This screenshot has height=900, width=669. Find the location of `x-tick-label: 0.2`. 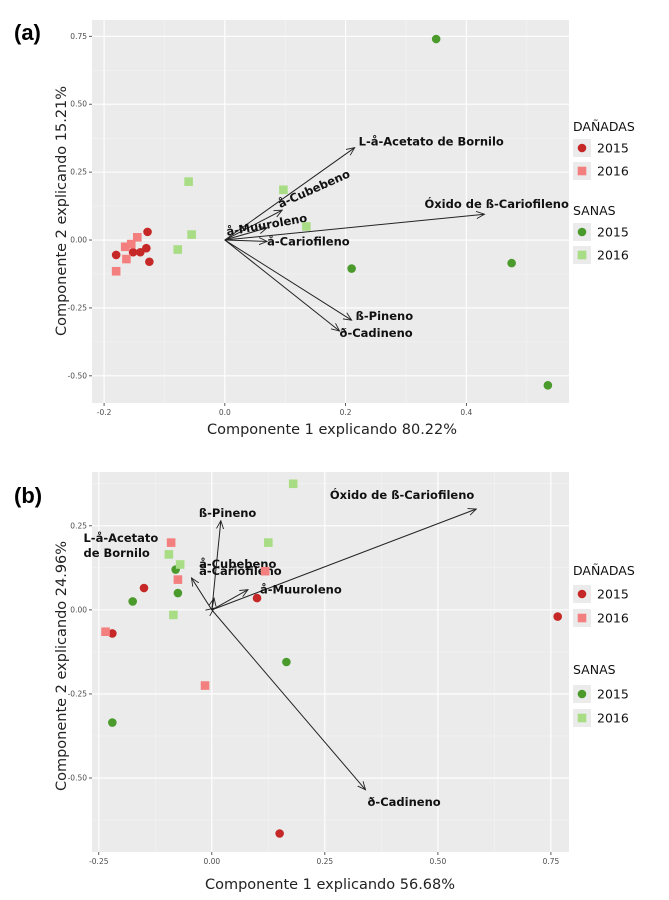

x-tick-label: 0.2 is located at coordinates (346, 412).